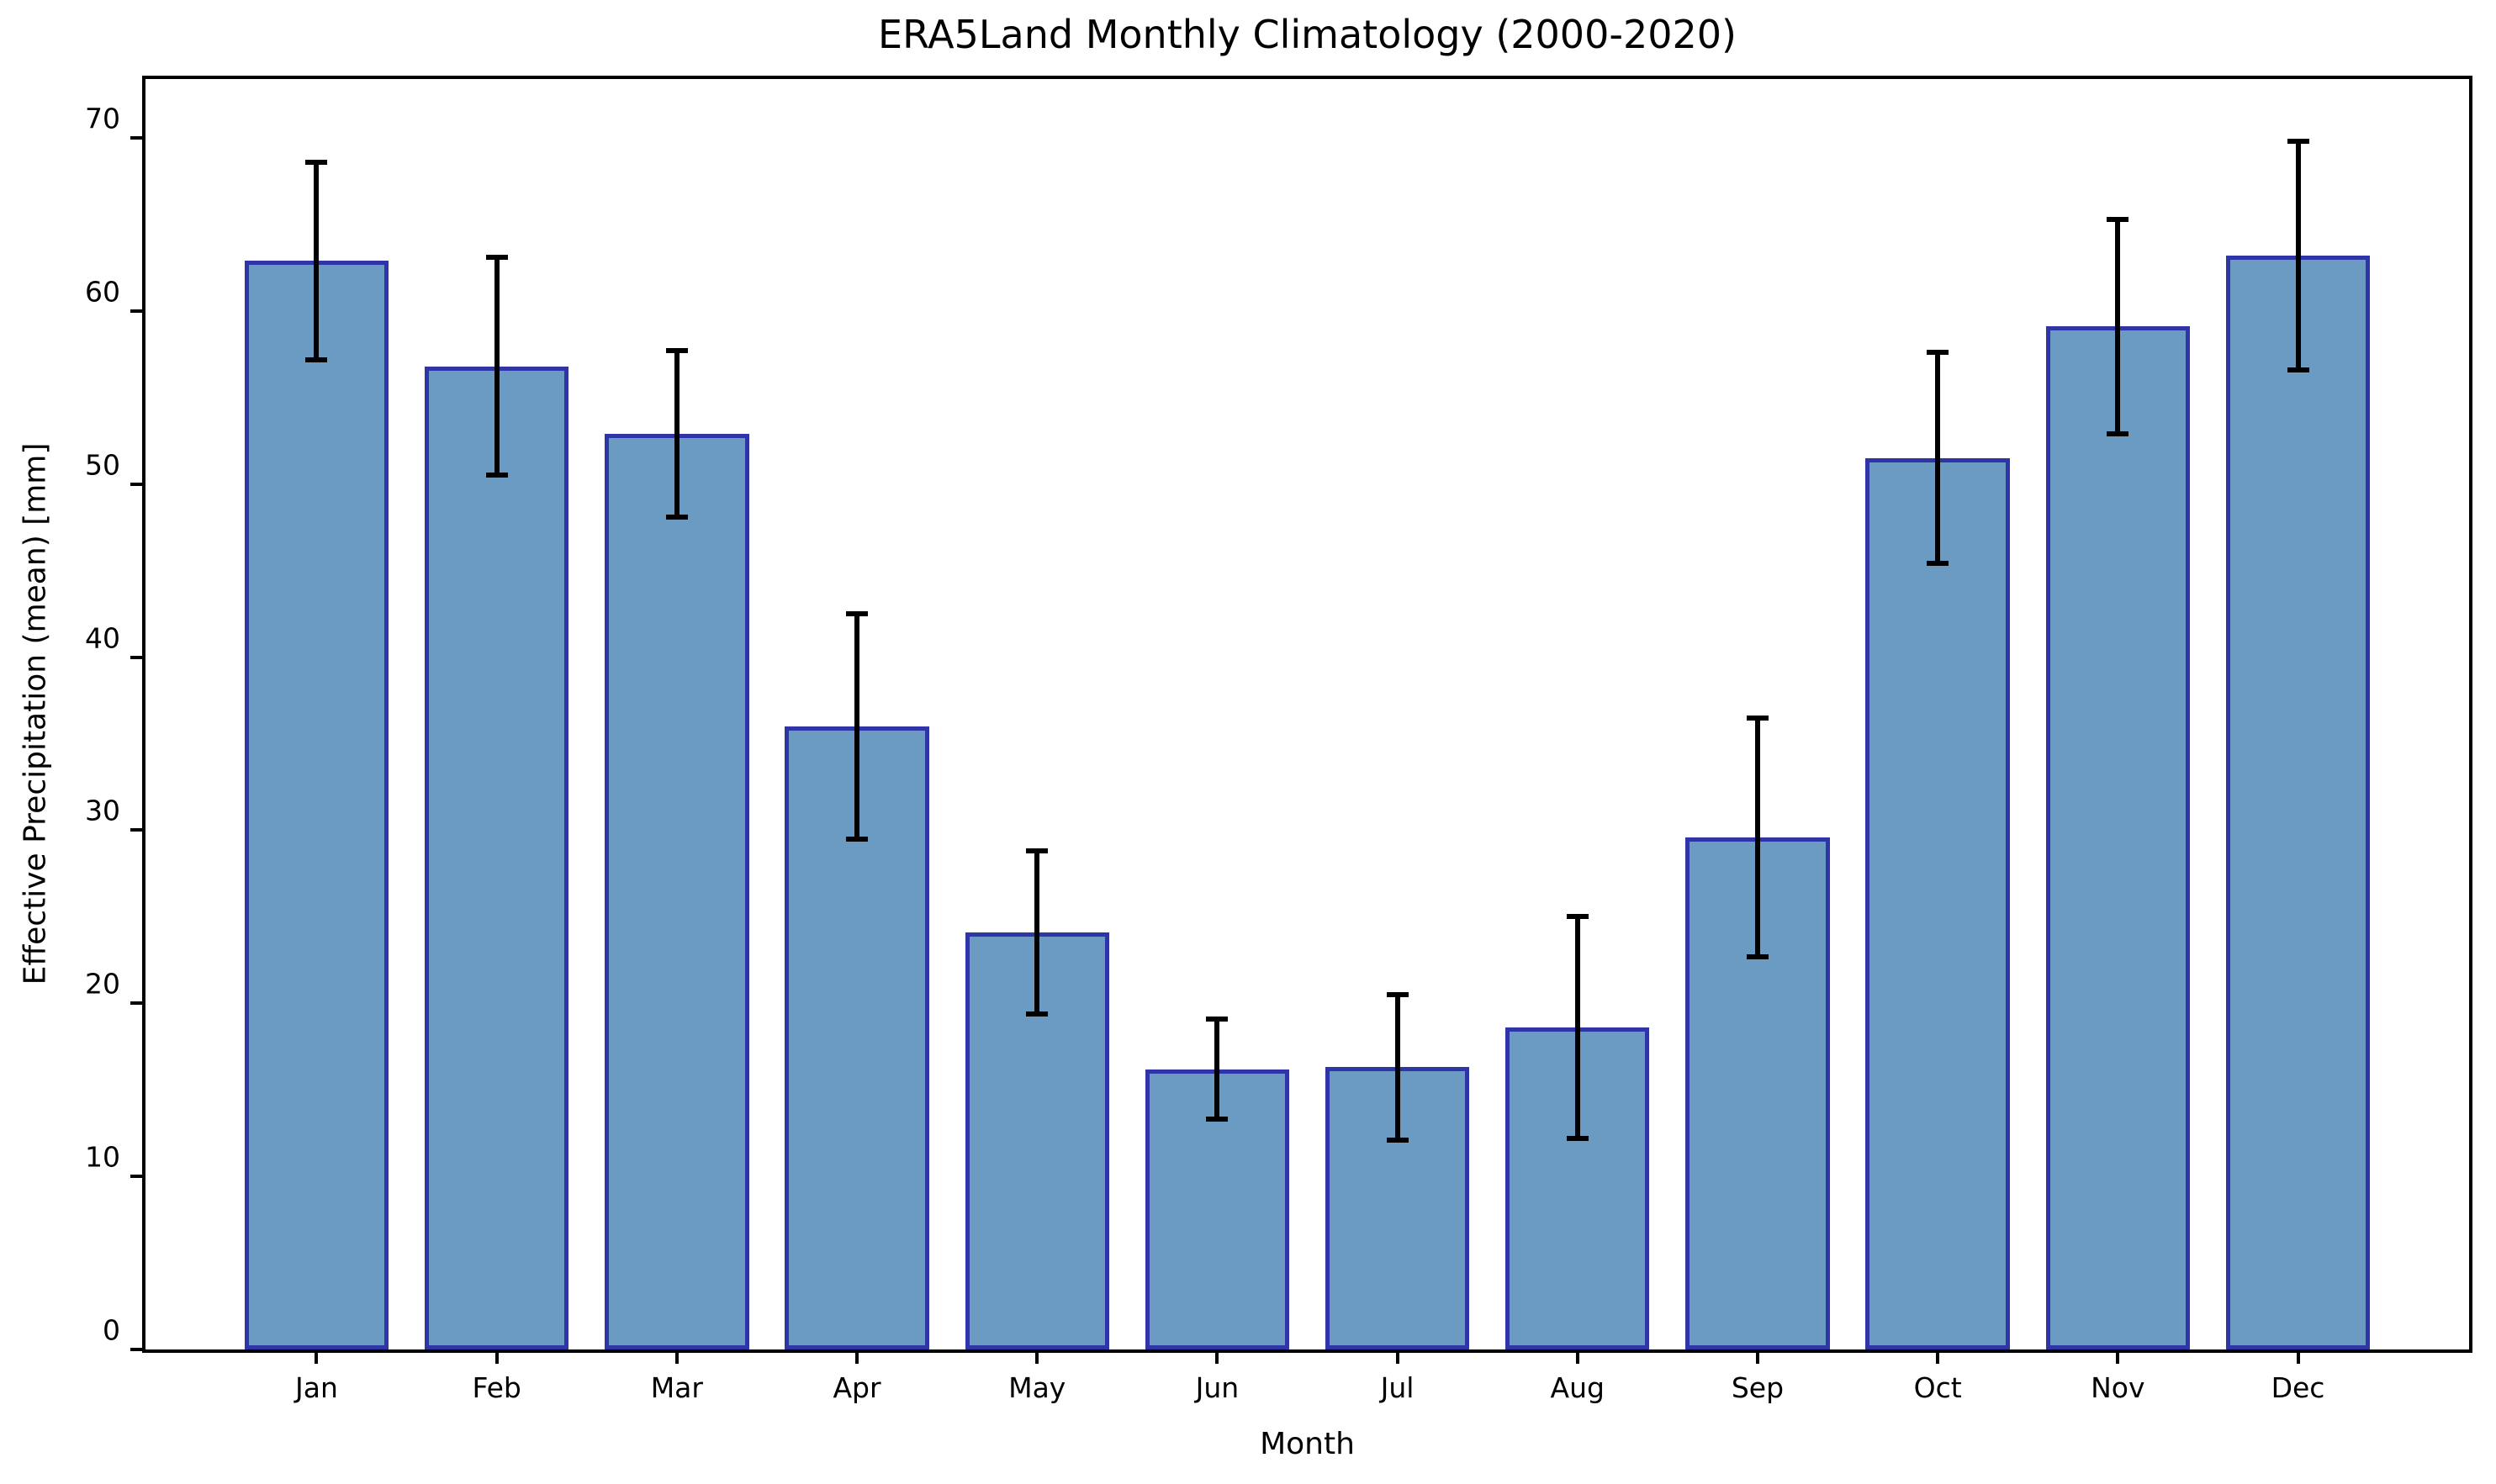 This screenshot has height=1484, width=2496. I want to click on y-axis-label: Effective Precipitation (mean) [mm], so click(35, 713).